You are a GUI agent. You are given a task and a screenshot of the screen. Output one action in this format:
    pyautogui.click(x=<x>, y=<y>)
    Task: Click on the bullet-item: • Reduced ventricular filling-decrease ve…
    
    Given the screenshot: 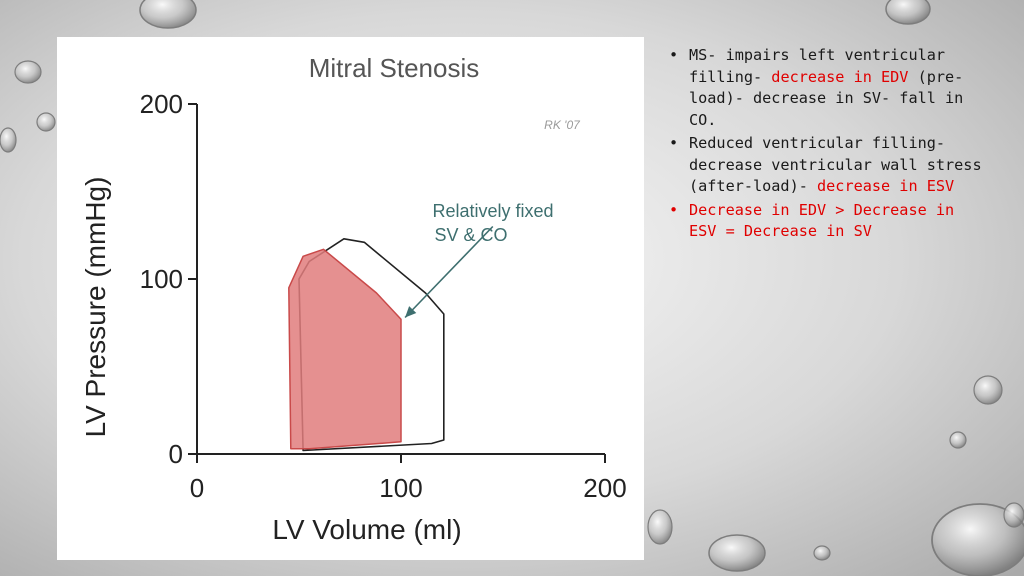 What is the action you would take?
    pyautogui.click(x=827, y=165)
    